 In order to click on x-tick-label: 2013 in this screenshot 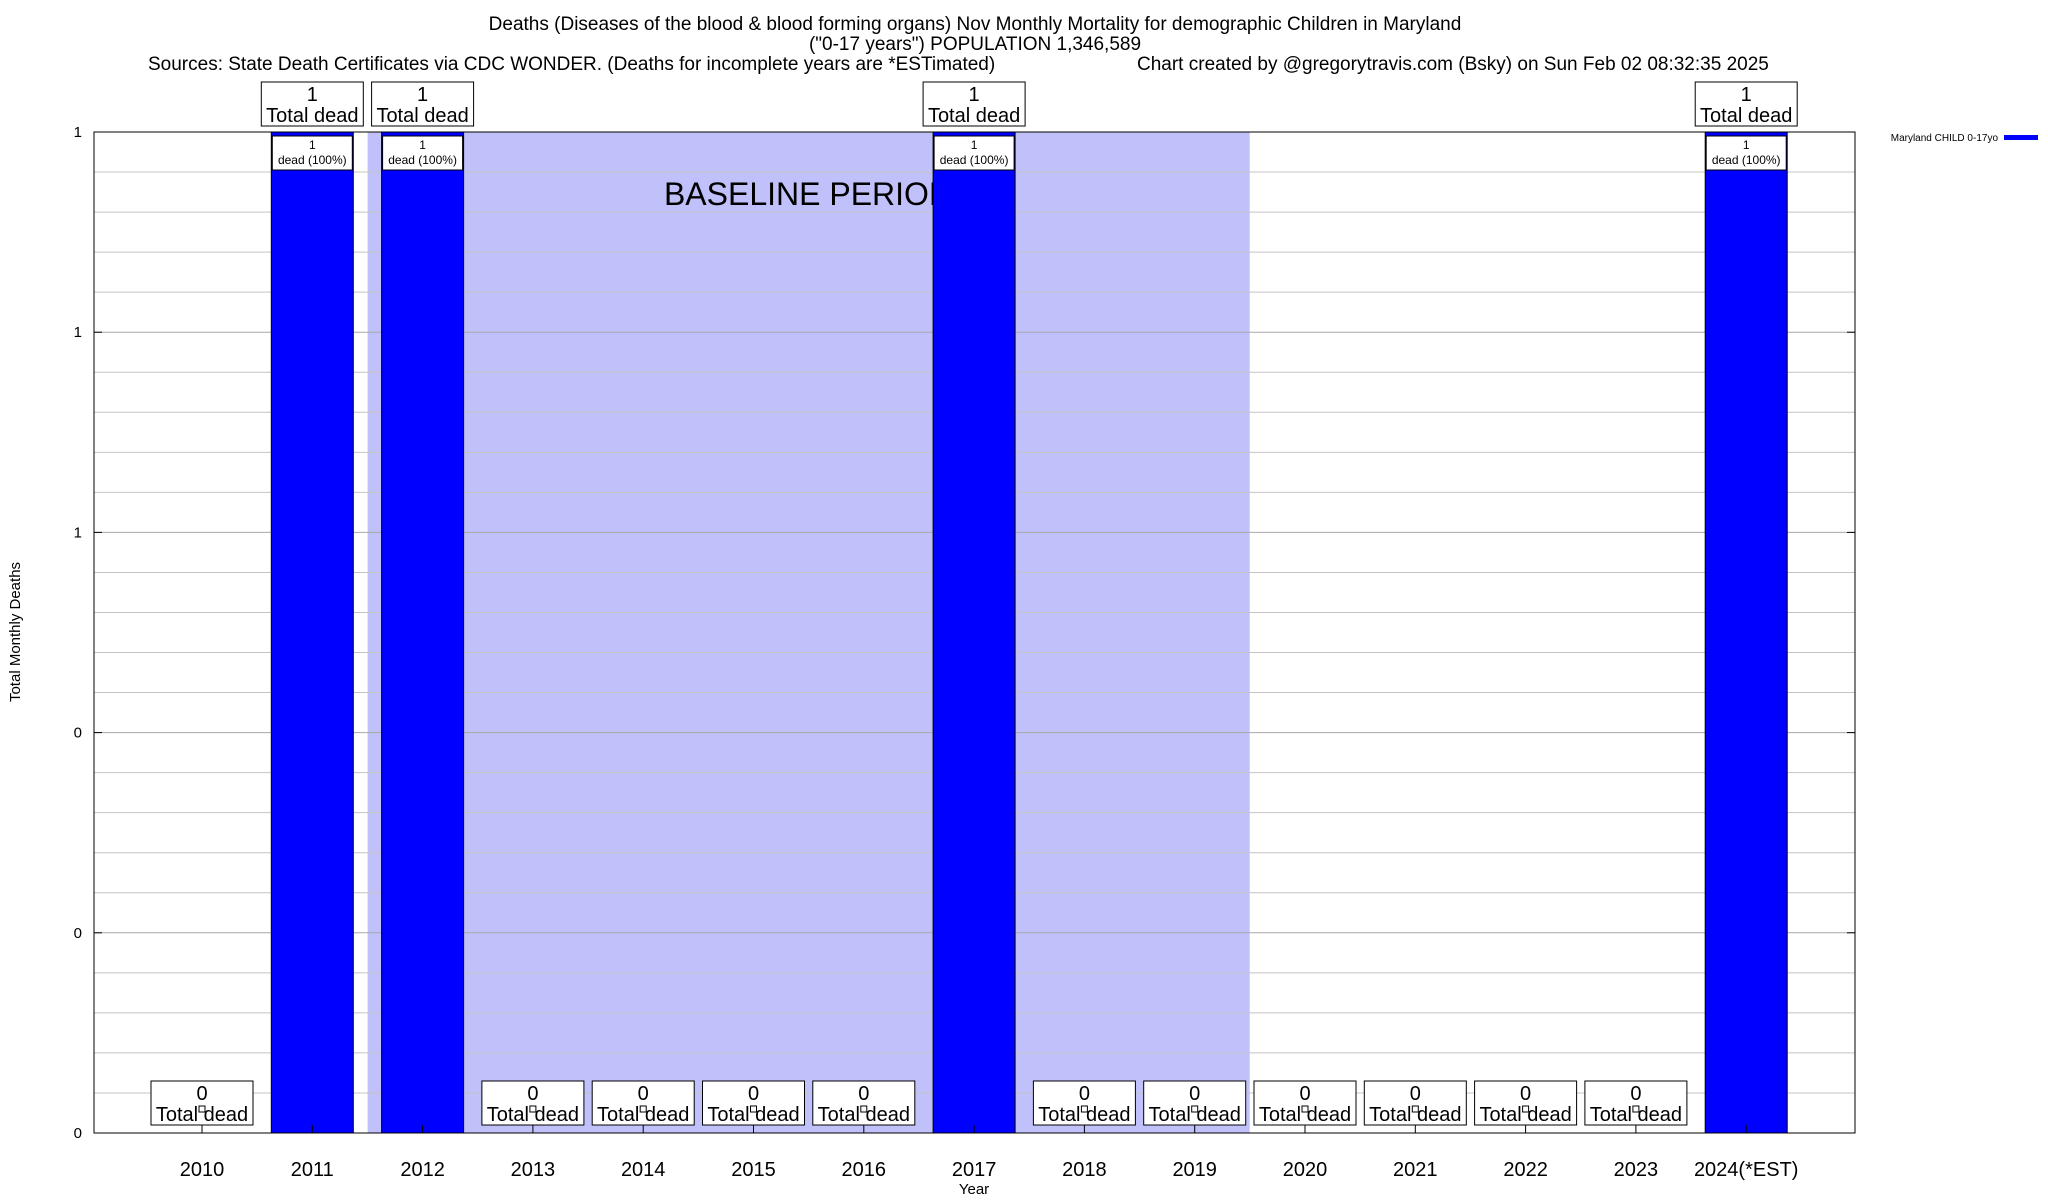, I will do `click(533, 1170)`.